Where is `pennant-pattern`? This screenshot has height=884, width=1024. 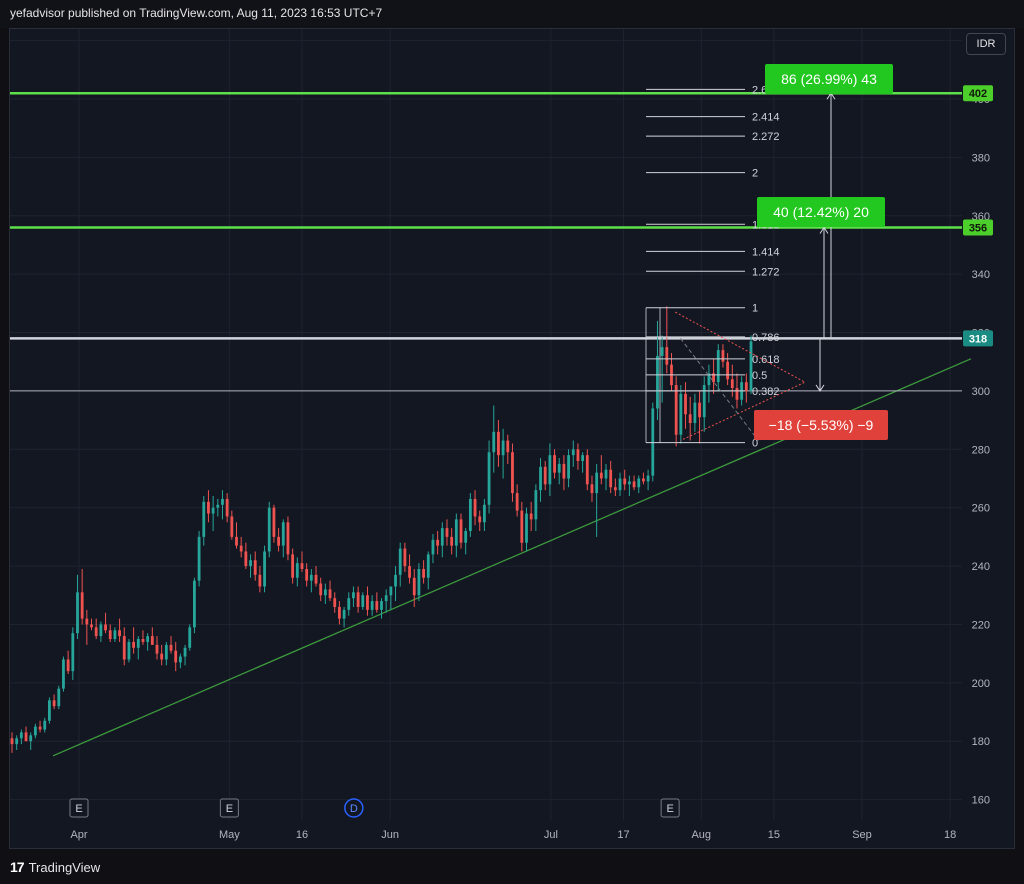 pennant-pattern is located at coordinates (741, 376).